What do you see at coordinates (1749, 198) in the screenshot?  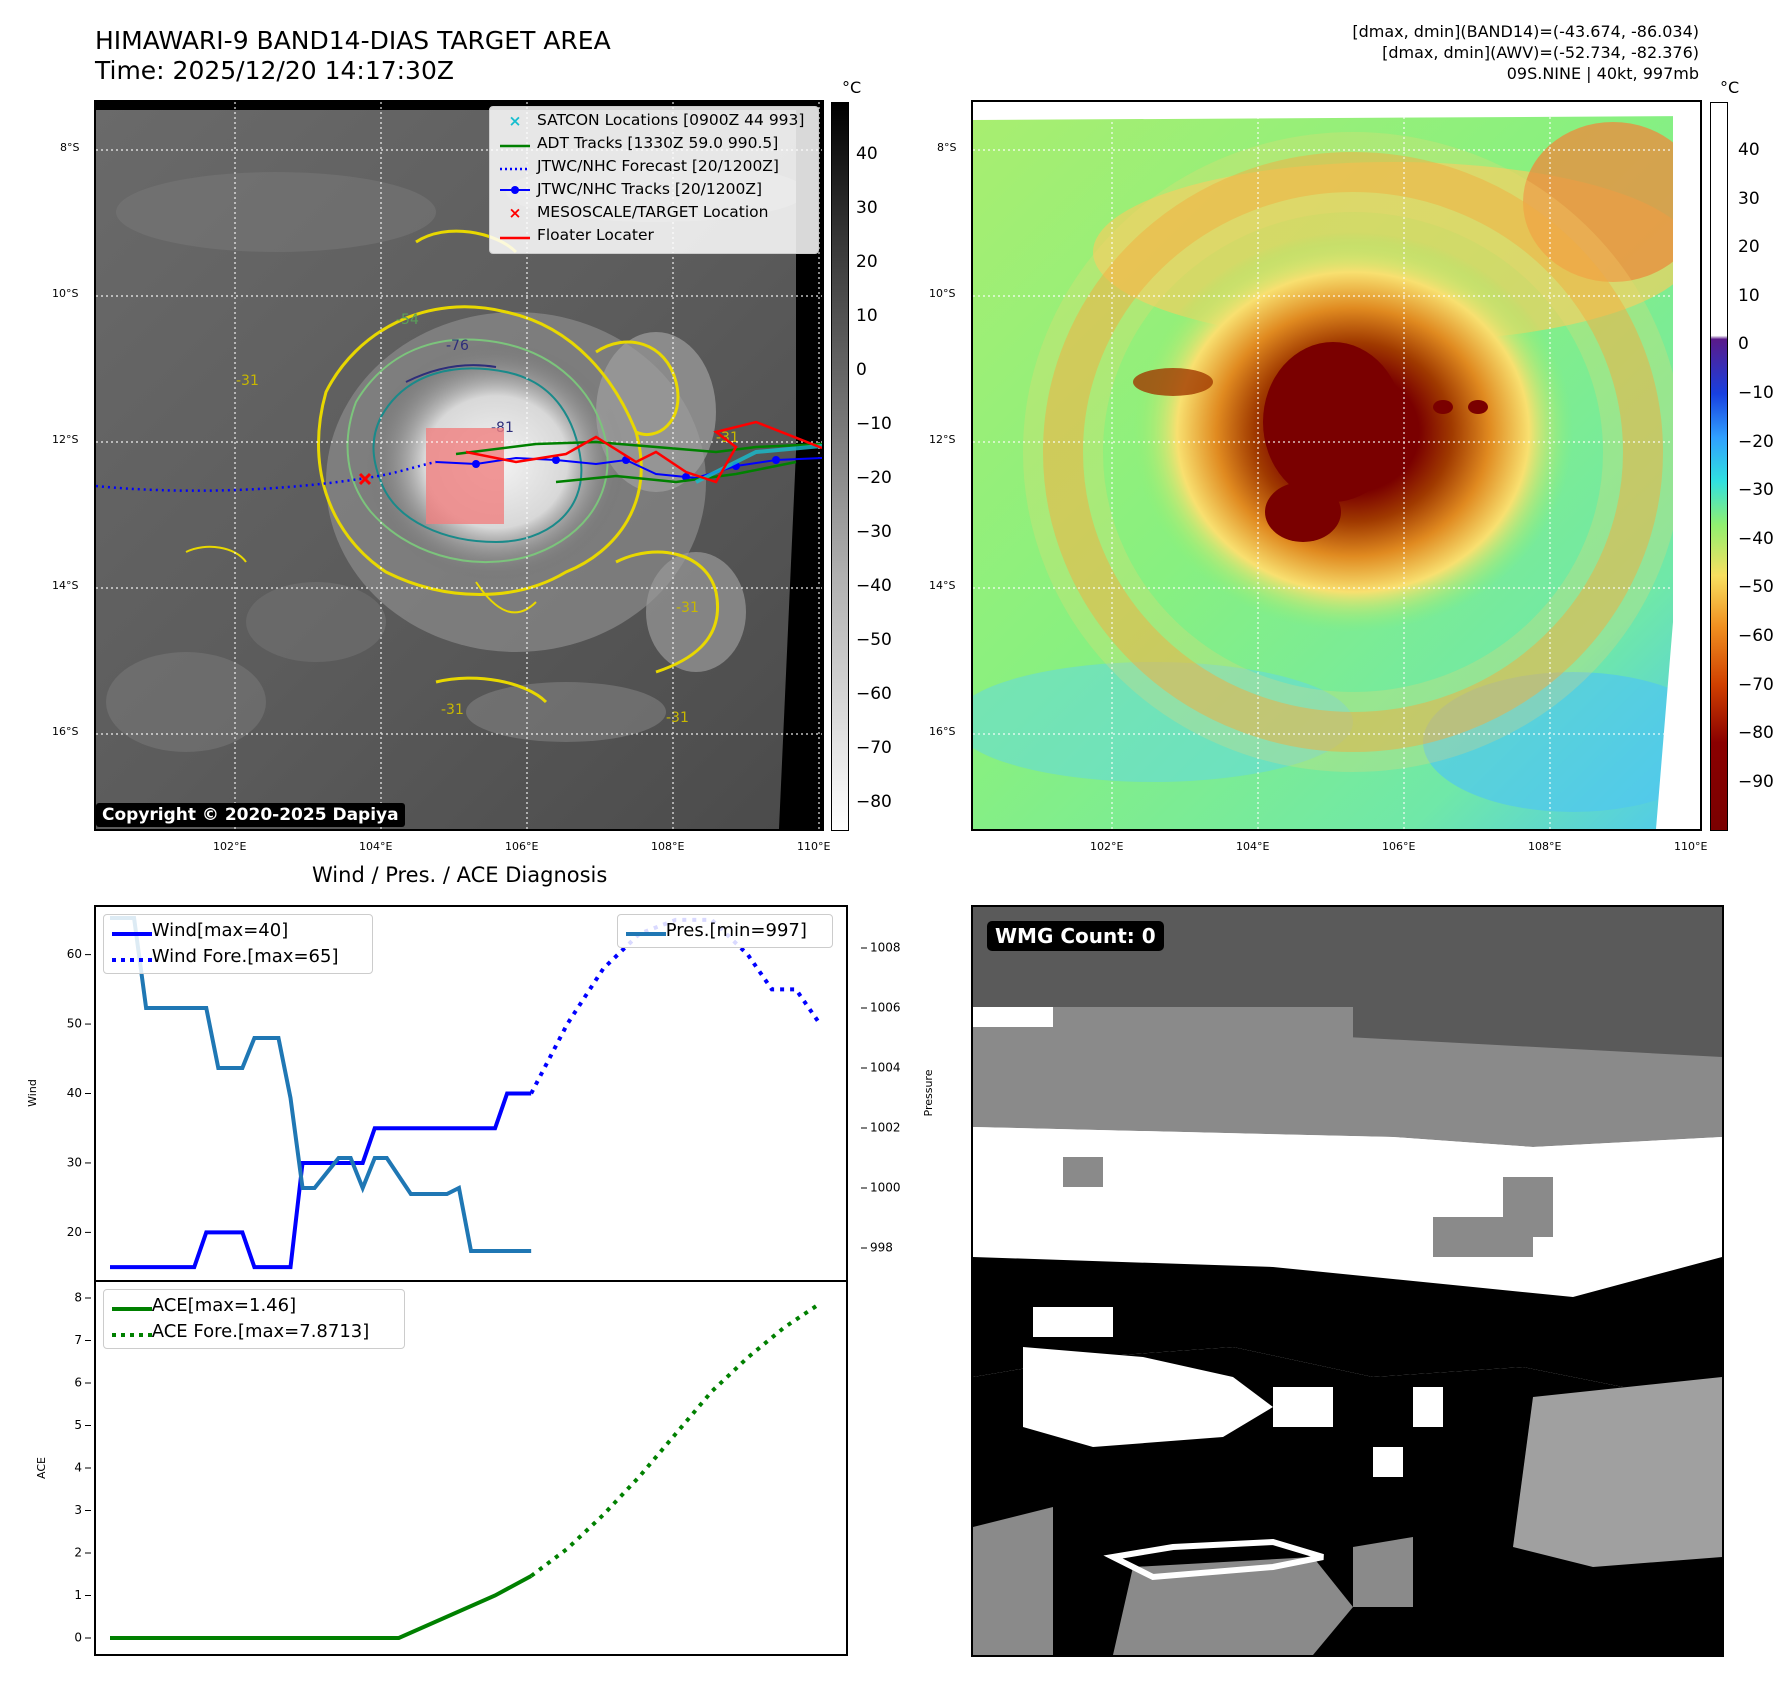 I see `colorbar-tick: 30` at bounding box center [1749, 198].